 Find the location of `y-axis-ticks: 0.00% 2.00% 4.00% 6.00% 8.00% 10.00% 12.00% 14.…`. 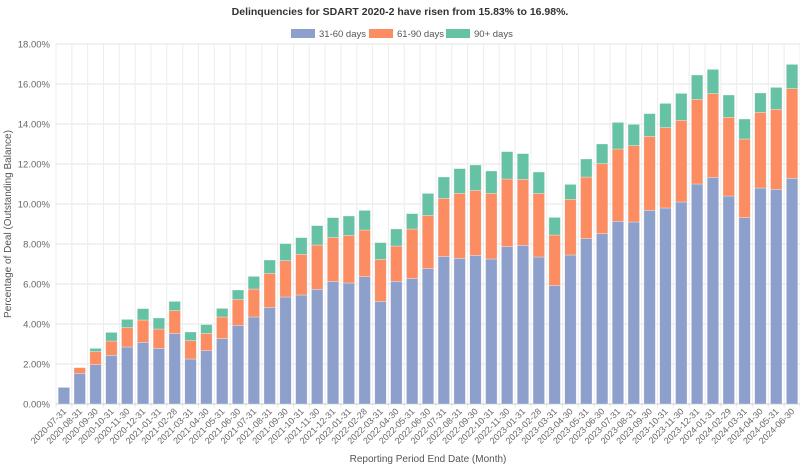

y-axis-ticks: 0.00% 2.00% 4.00% 6.00% 8.00% 10.00% 12.00% 14.… is located at coordinates (34, 225).